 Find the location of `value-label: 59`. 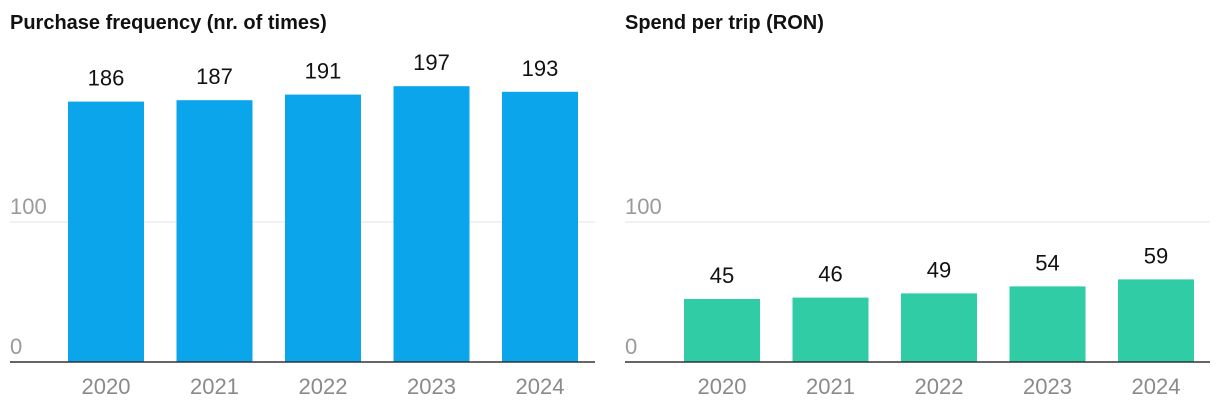

value-label: 59 is located at coordinates (1156, 255).